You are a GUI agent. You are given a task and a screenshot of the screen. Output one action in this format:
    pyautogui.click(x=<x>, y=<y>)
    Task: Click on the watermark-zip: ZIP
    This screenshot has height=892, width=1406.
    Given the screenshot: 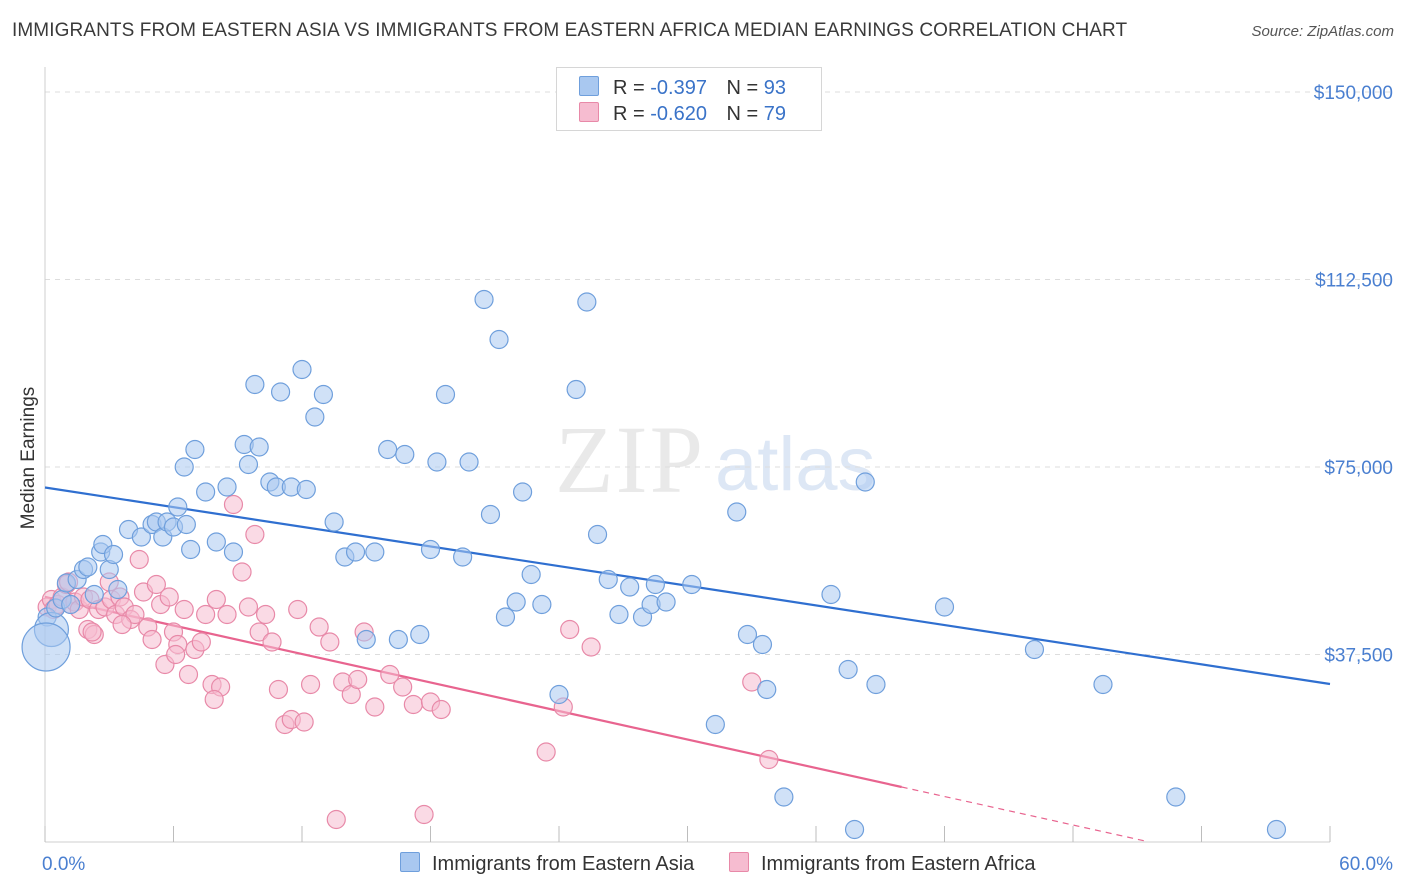 What is the action you would take?
    pyautogui.click(x=630, y=459)
    